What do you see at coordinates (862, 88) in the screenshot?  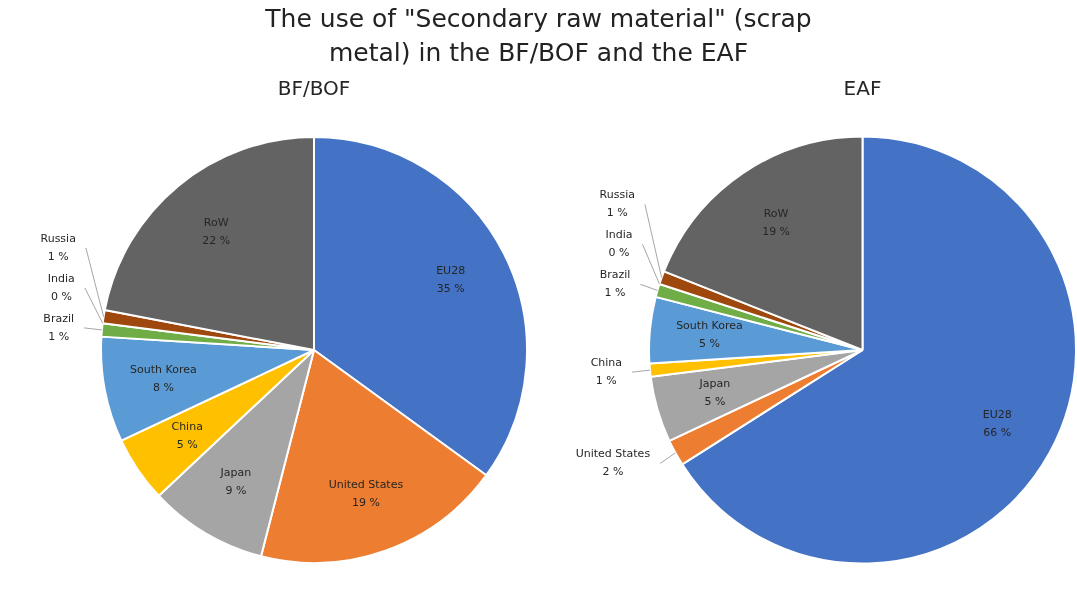 I see `chart-subtitle: EAF` at bounding box center [862, 88].